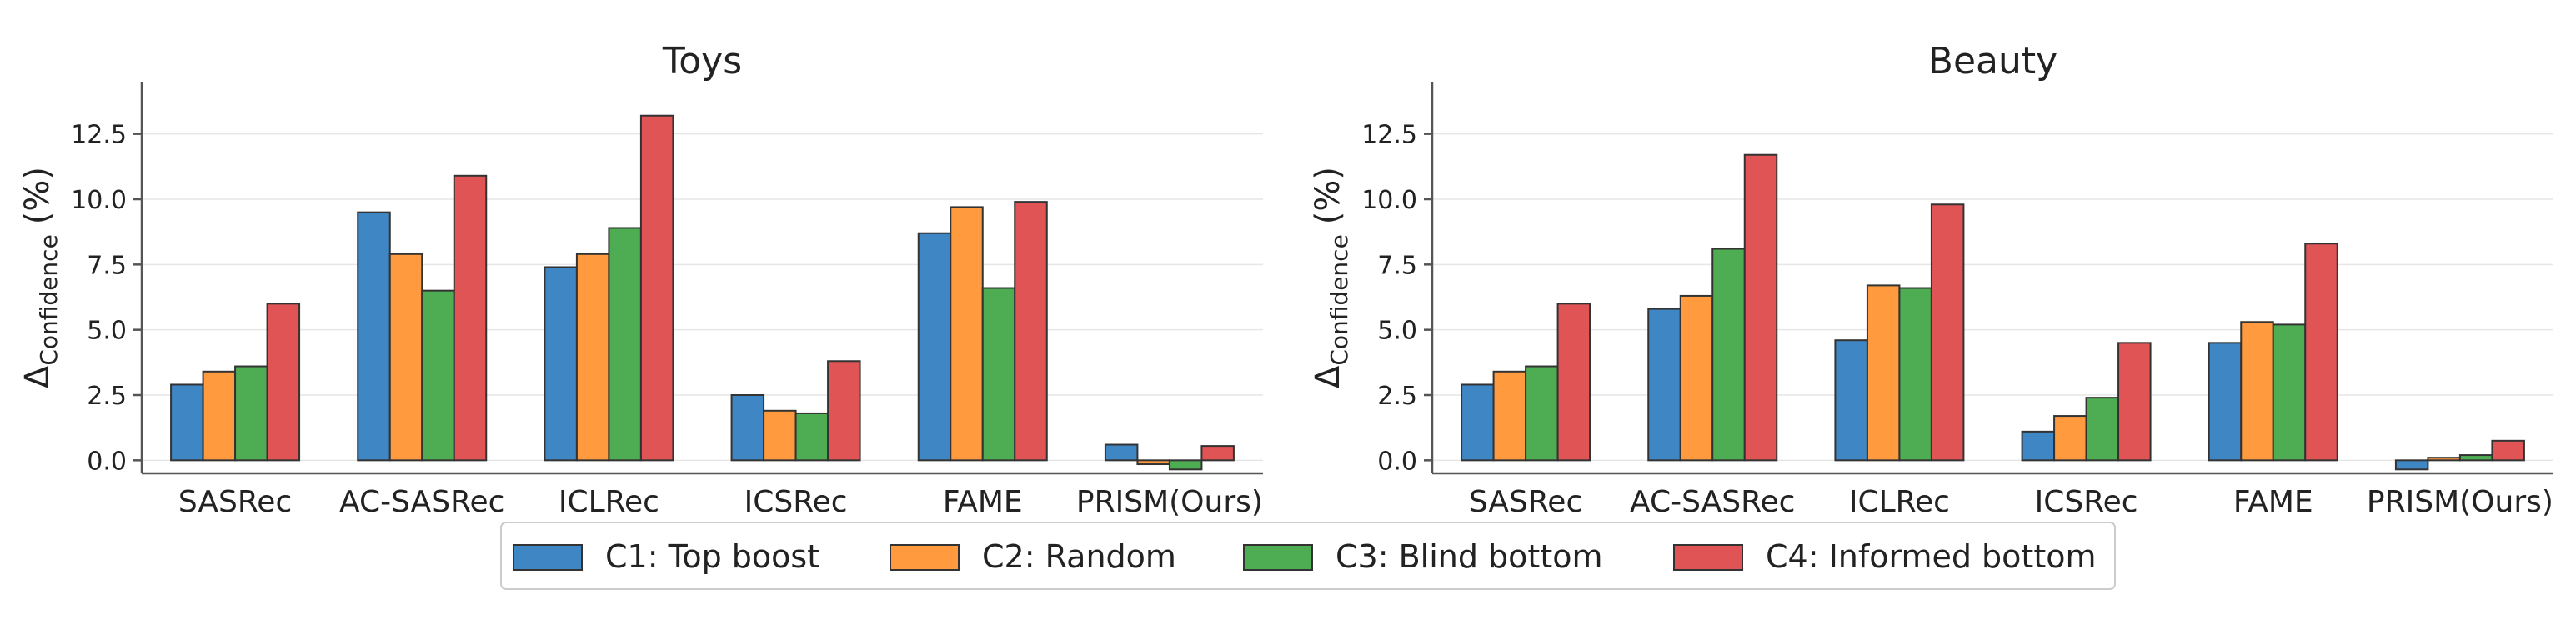 The width and height of the screenshot is (2576, 620). What do you see at coordinates (548, 557) in the screenshot?
I see `legend-swatch-c1` at bounding box center [548, 557].